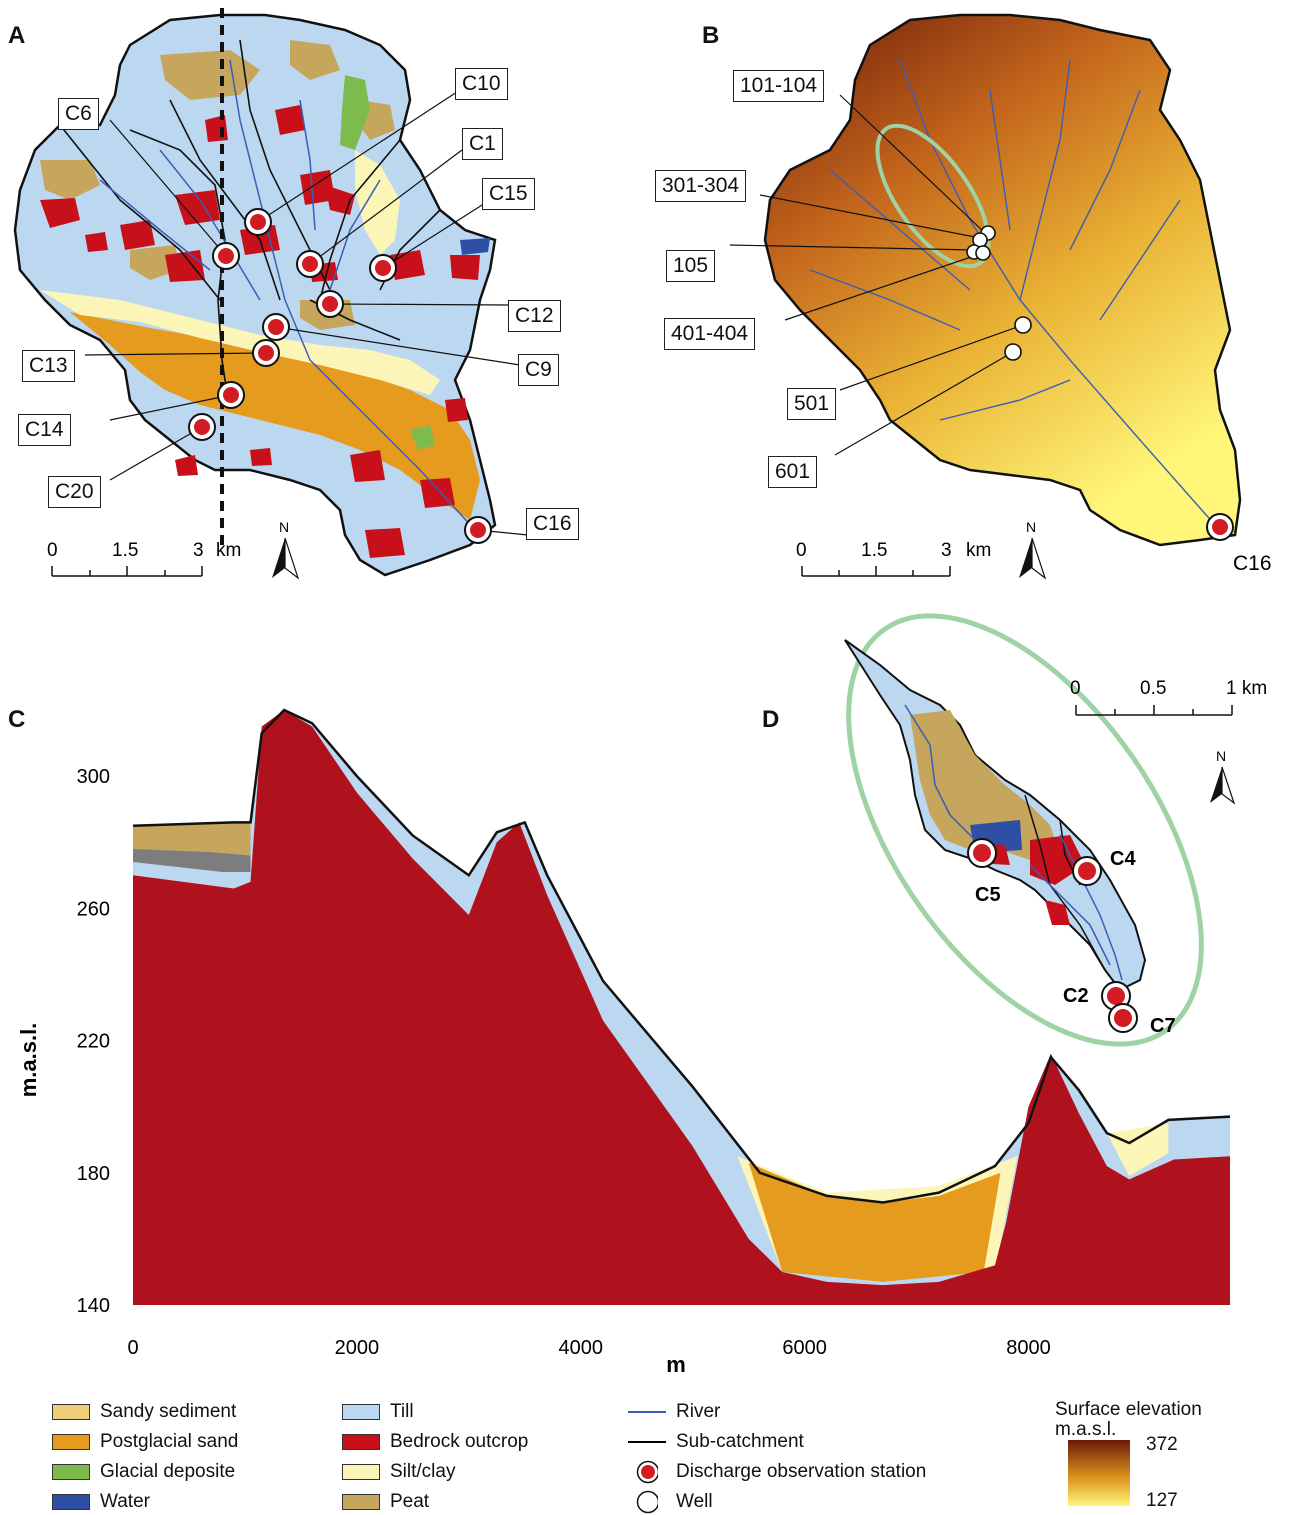  Describe the element at coordinates (361, 1502) in the screenshot. I see `legend-swatch-peat` at that location.